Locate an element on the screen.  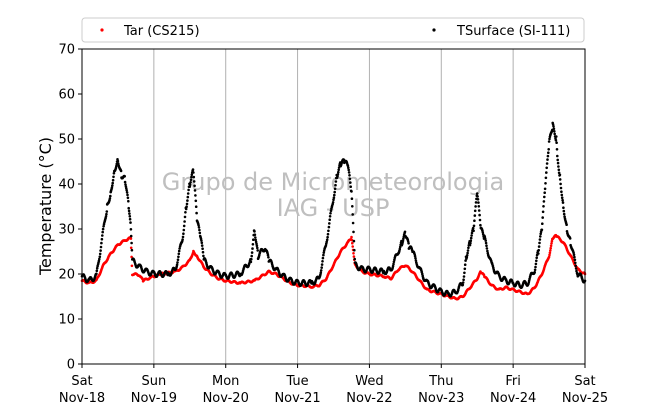
y-tick-label: 10 is located at coordinates (66, 320).